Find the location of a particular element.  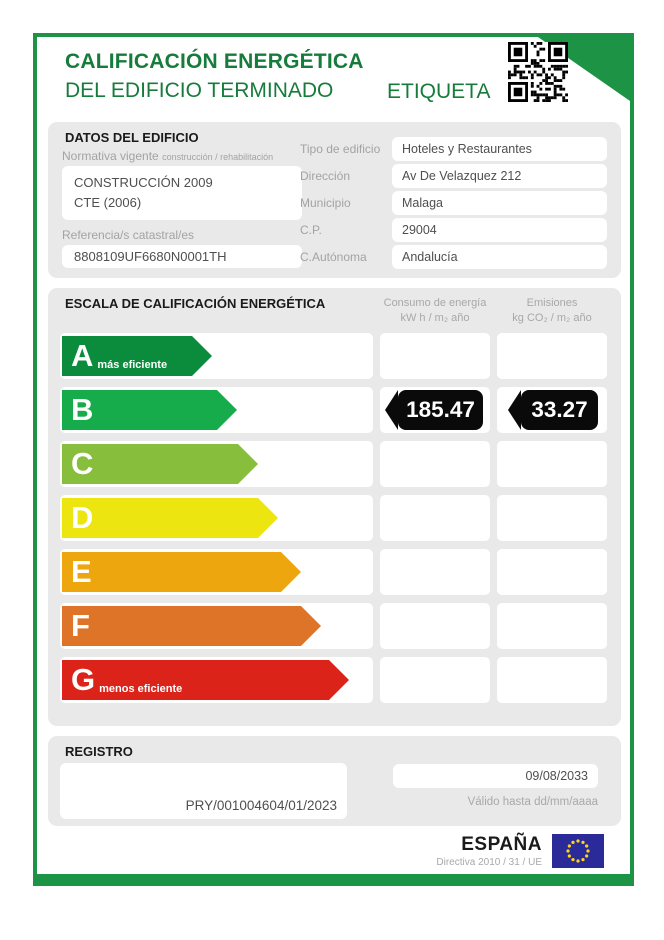

footer-text-block: ESPAÑA Directiva 2010 / 31 / UE is located at coordinates (489, 851).